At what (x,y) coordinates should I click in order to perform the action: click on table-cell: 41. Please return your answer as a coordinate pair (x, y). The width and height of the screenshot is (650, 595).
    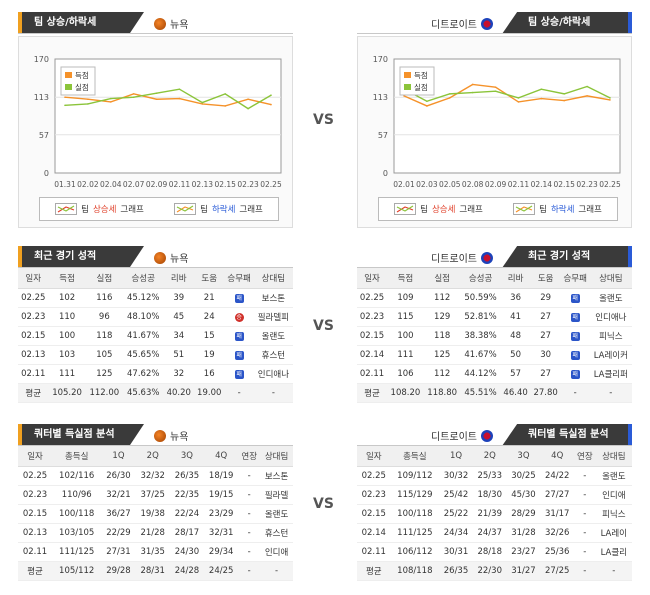
    Looking at the image, I should click on (515, 317).